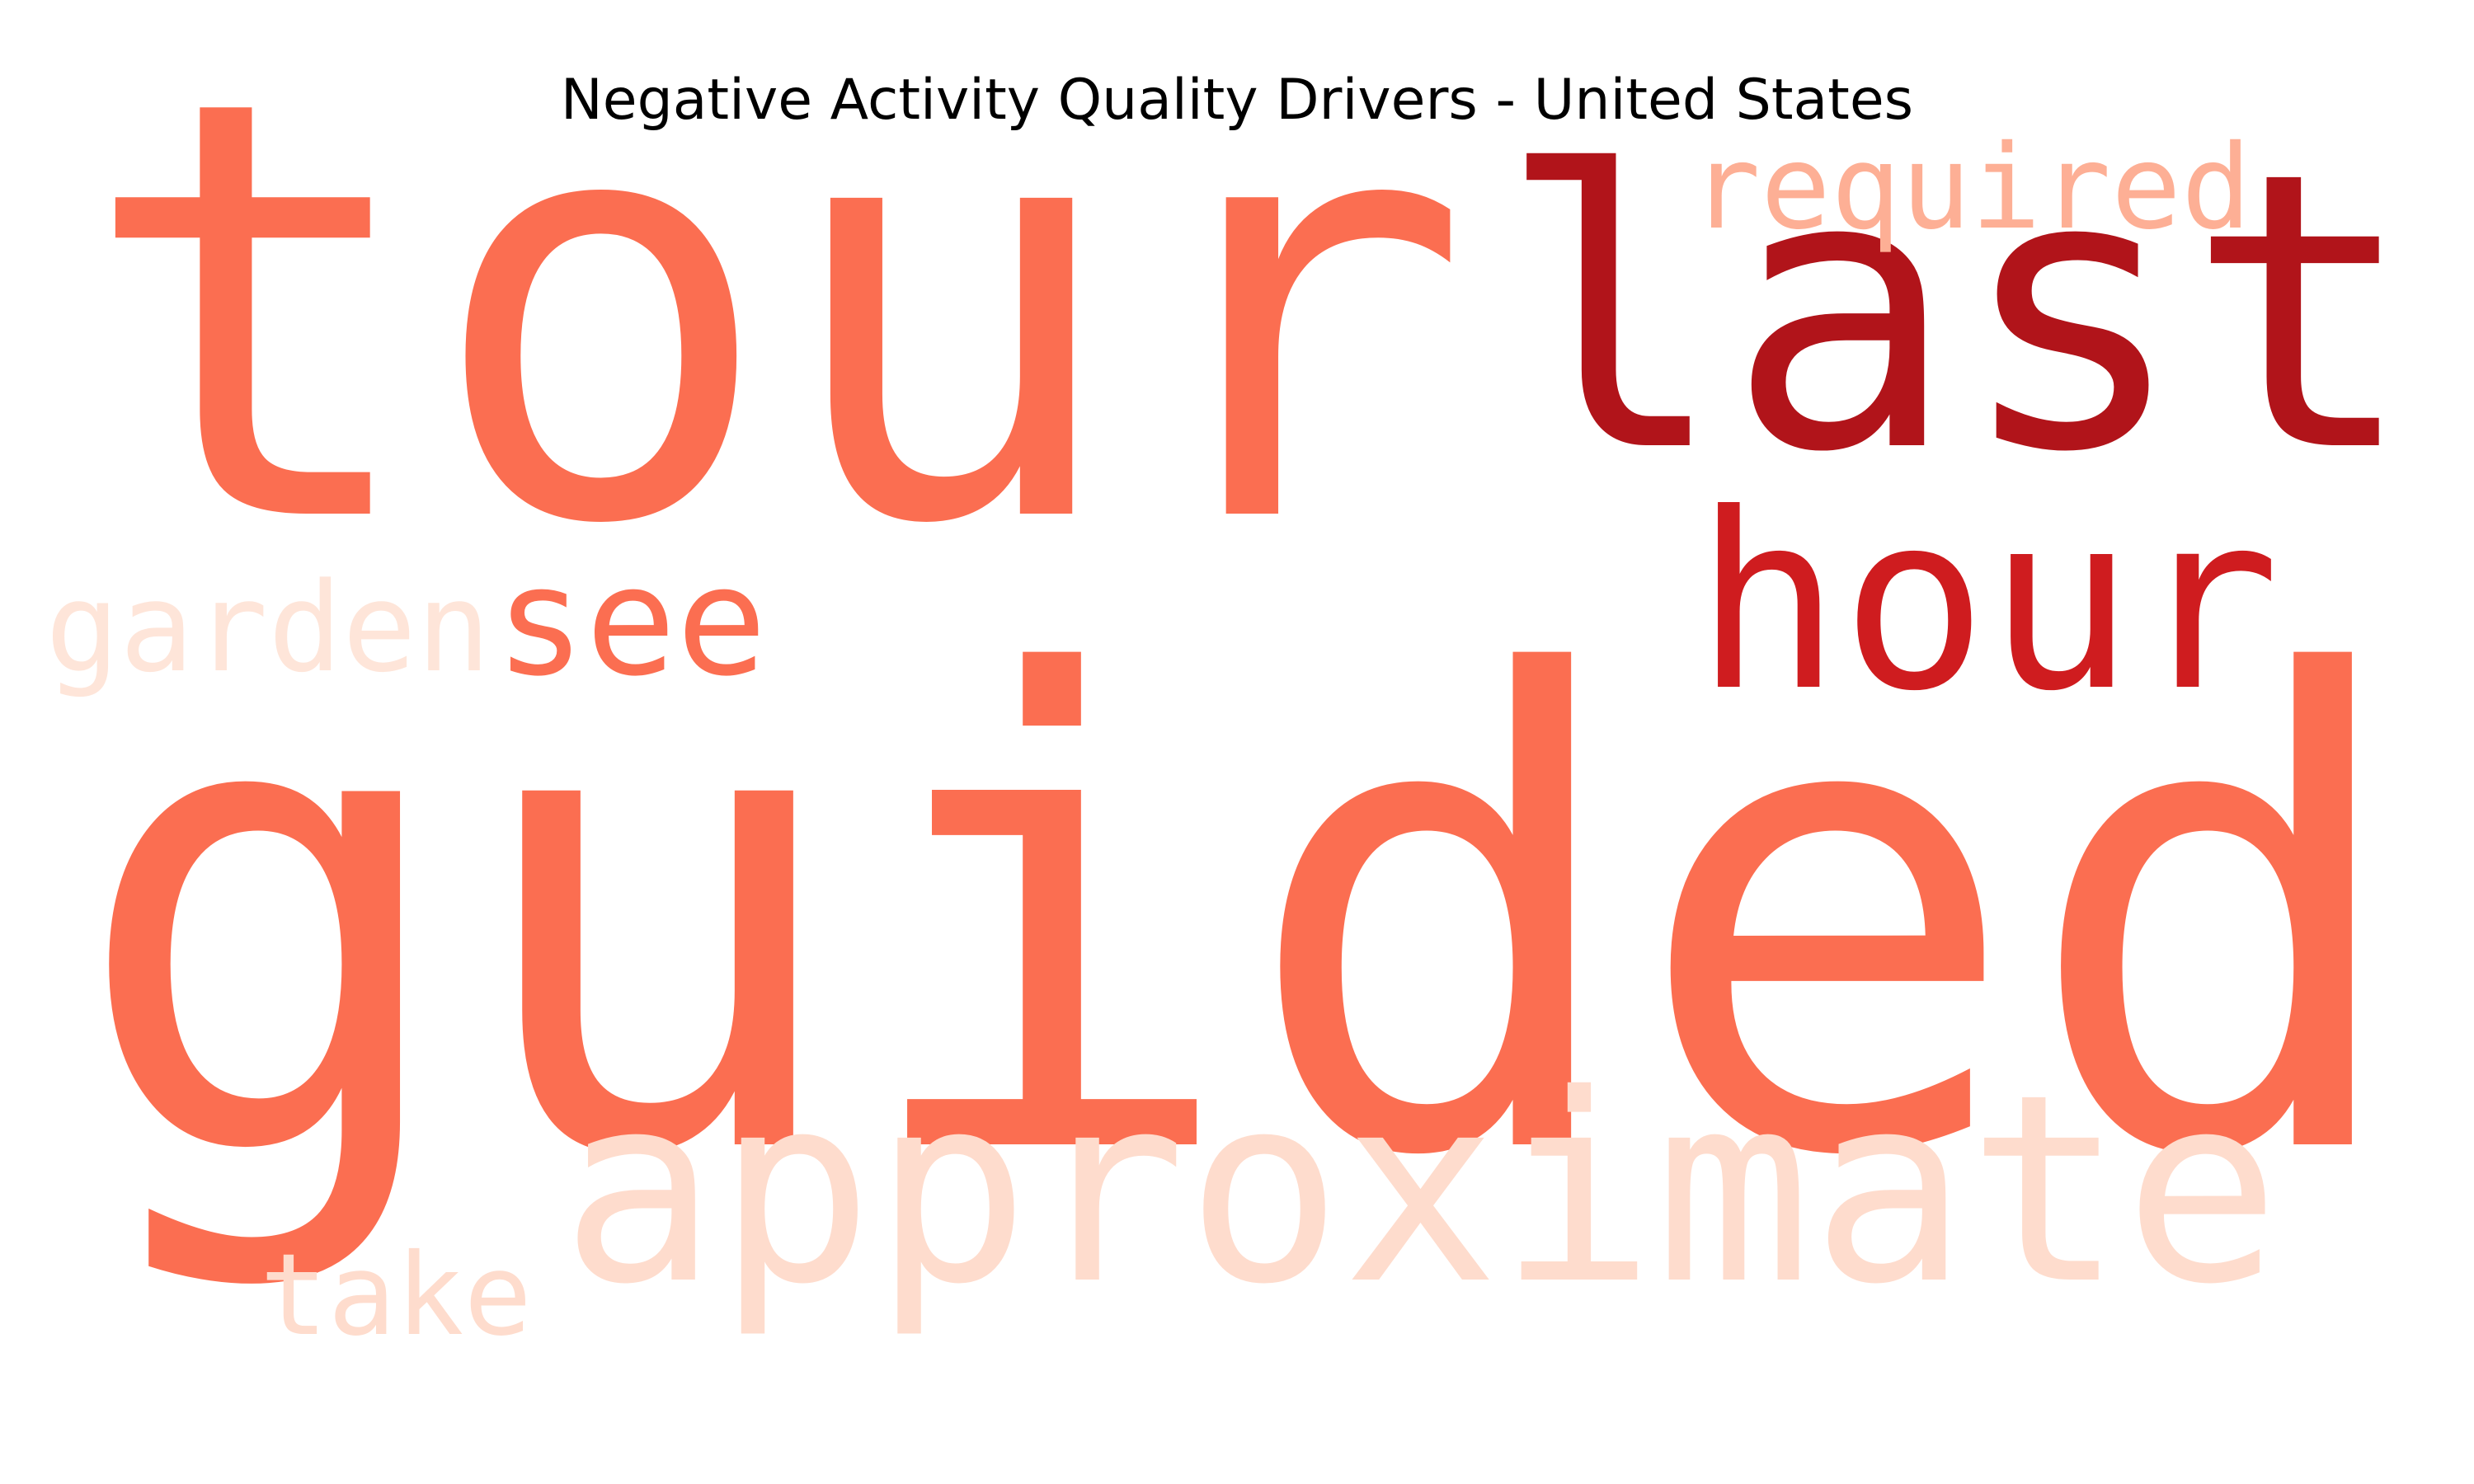  What do you see at coordinates (1957, 313) in the screenshot?
I see `word-last: last` at bounding box center [1957, 313].